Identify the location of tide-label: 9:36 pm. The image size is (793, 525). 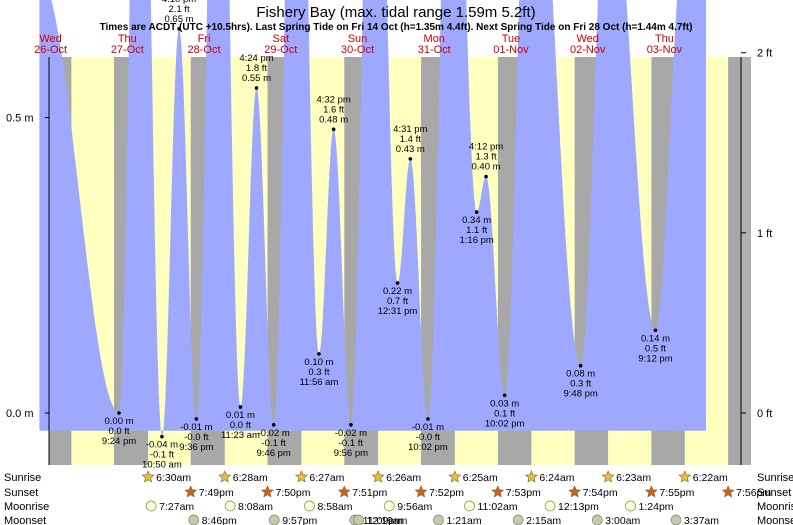
(196, 447).